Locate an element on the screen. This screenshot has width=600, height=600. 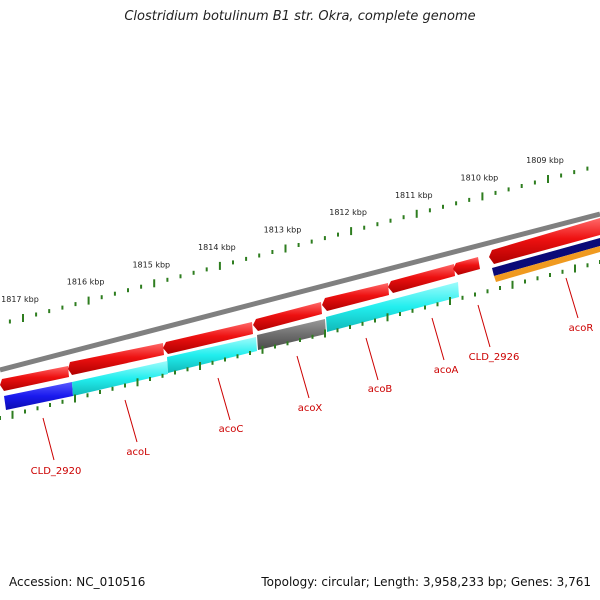
tick-label: 1814 kbp is located at coordinates (217, 247).